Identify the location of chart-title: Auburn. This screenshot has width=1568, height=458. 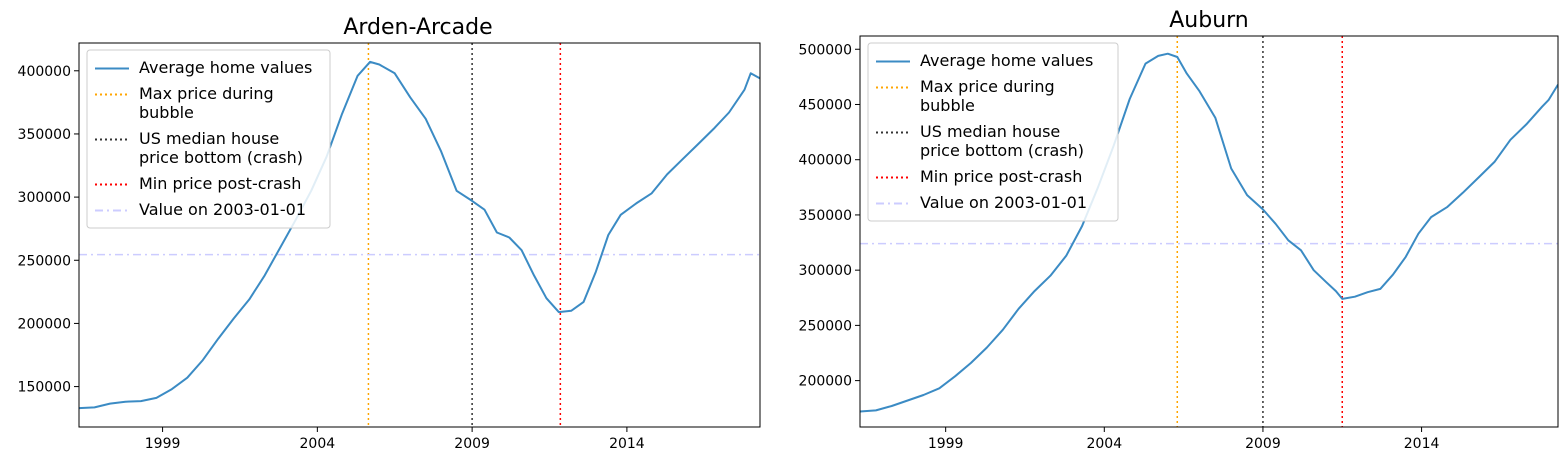
(1209, 20).